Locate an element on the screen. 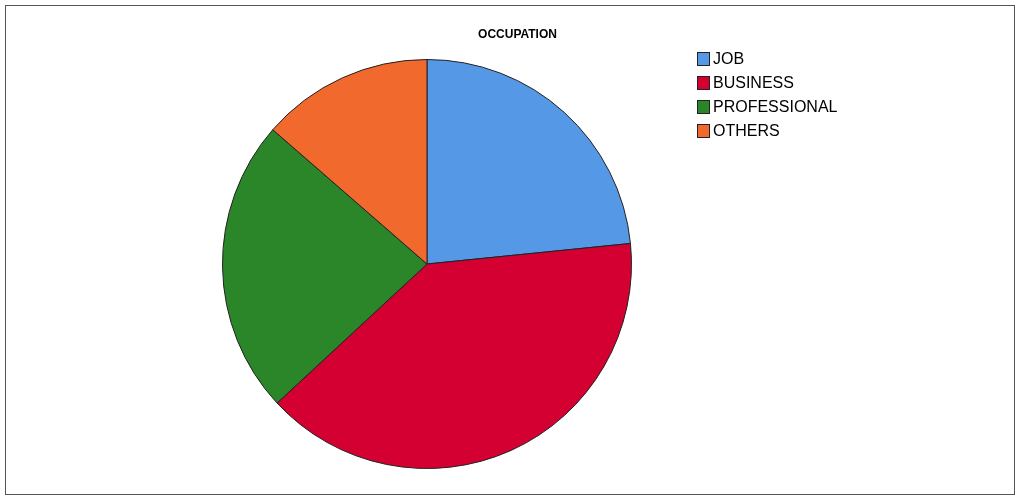  legend-label: BUSINESS is located at coordinates (753, 83).